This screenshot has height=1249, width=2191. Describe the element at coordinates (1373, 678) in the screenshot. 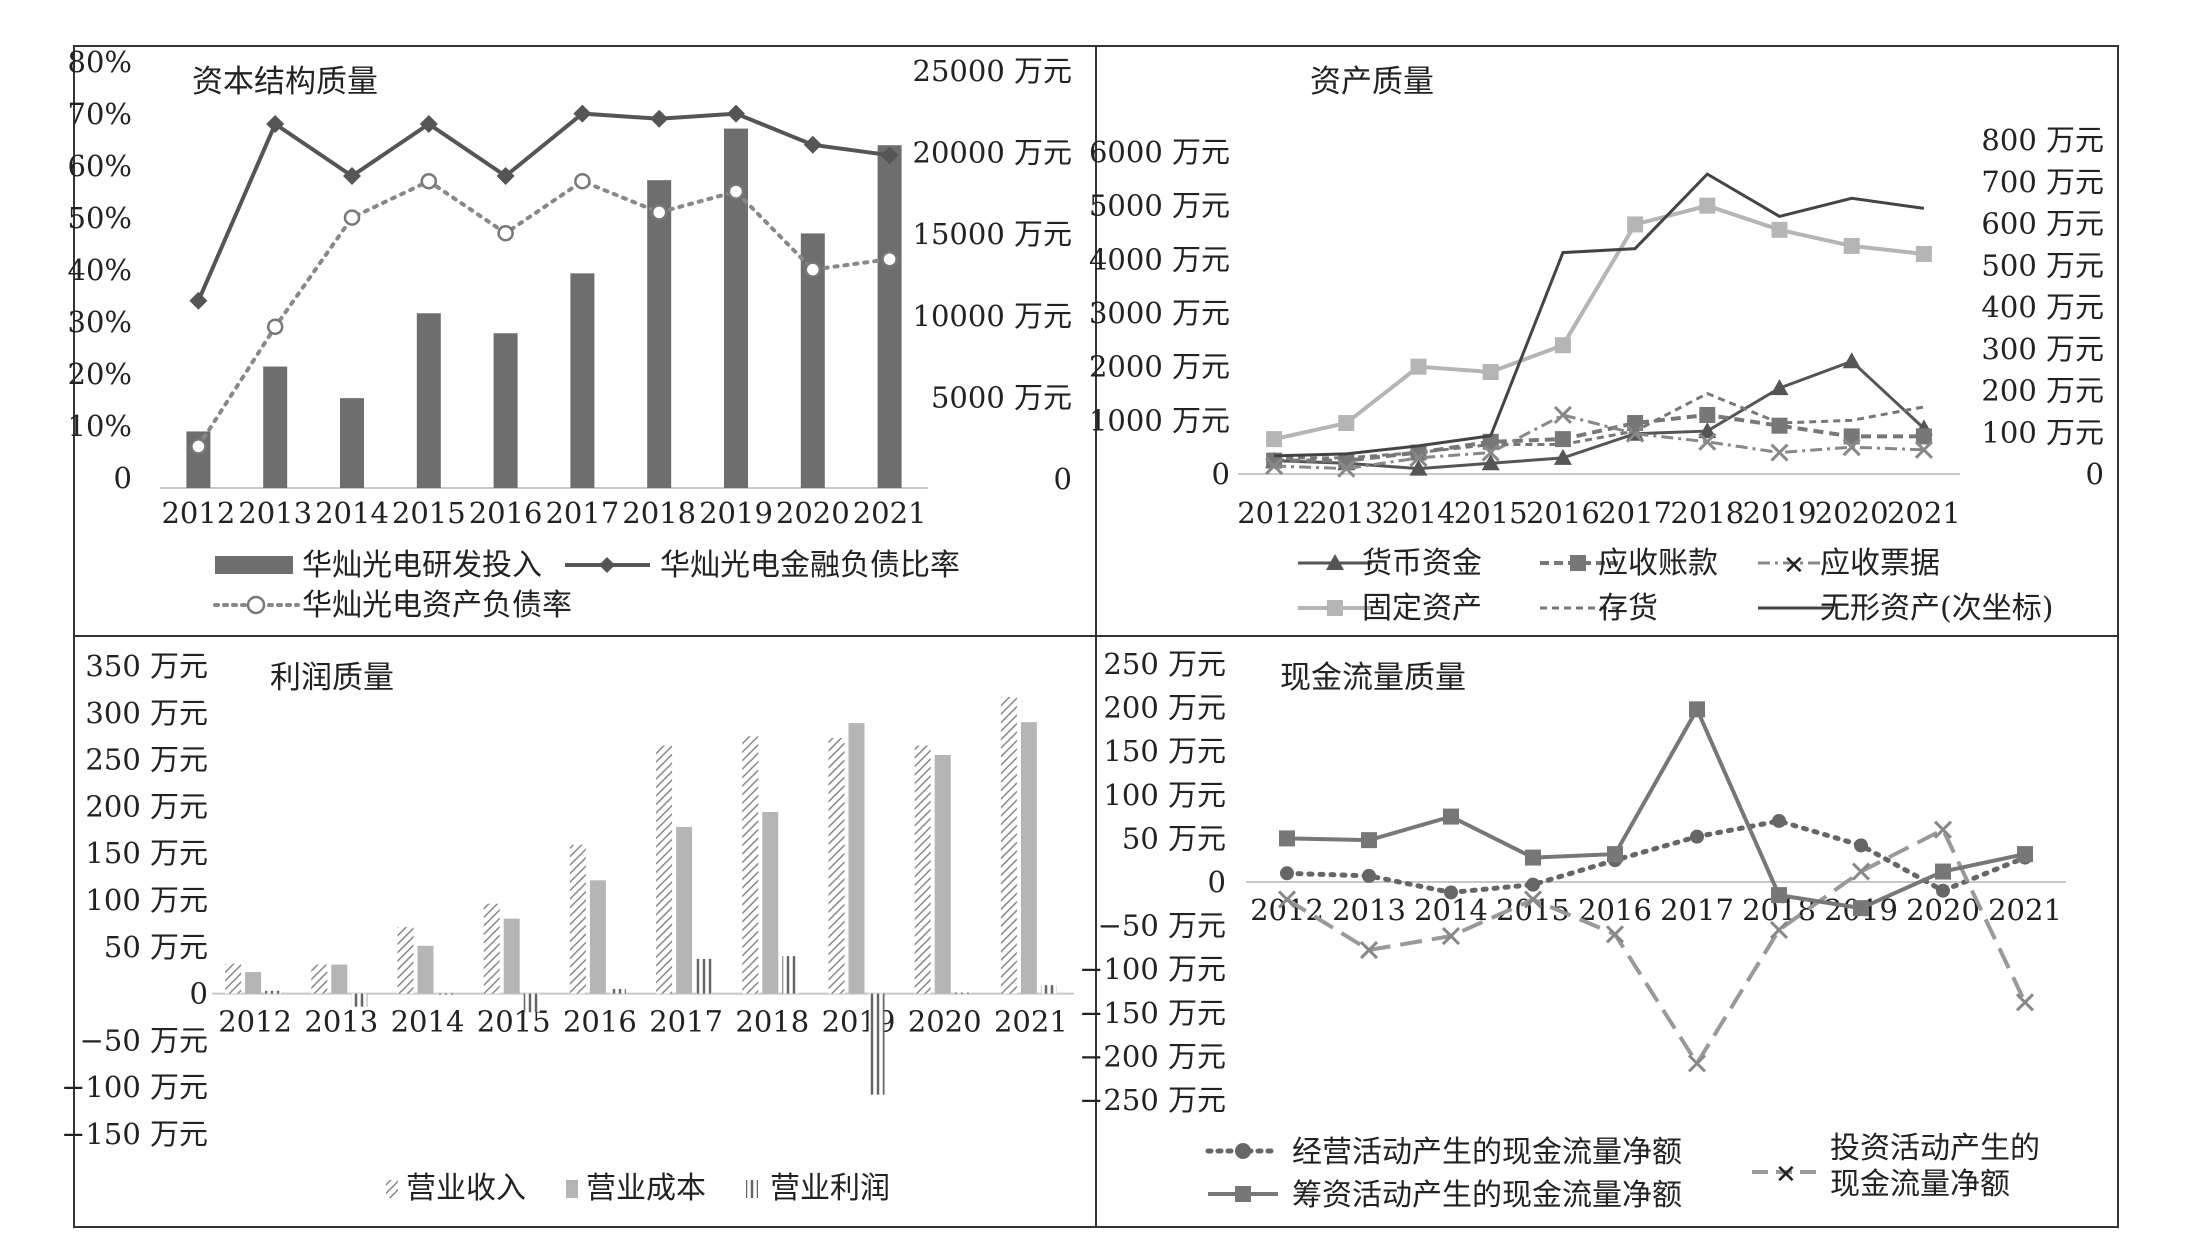

I see `panel-title-cashflow: 现金流量质量` at that location.